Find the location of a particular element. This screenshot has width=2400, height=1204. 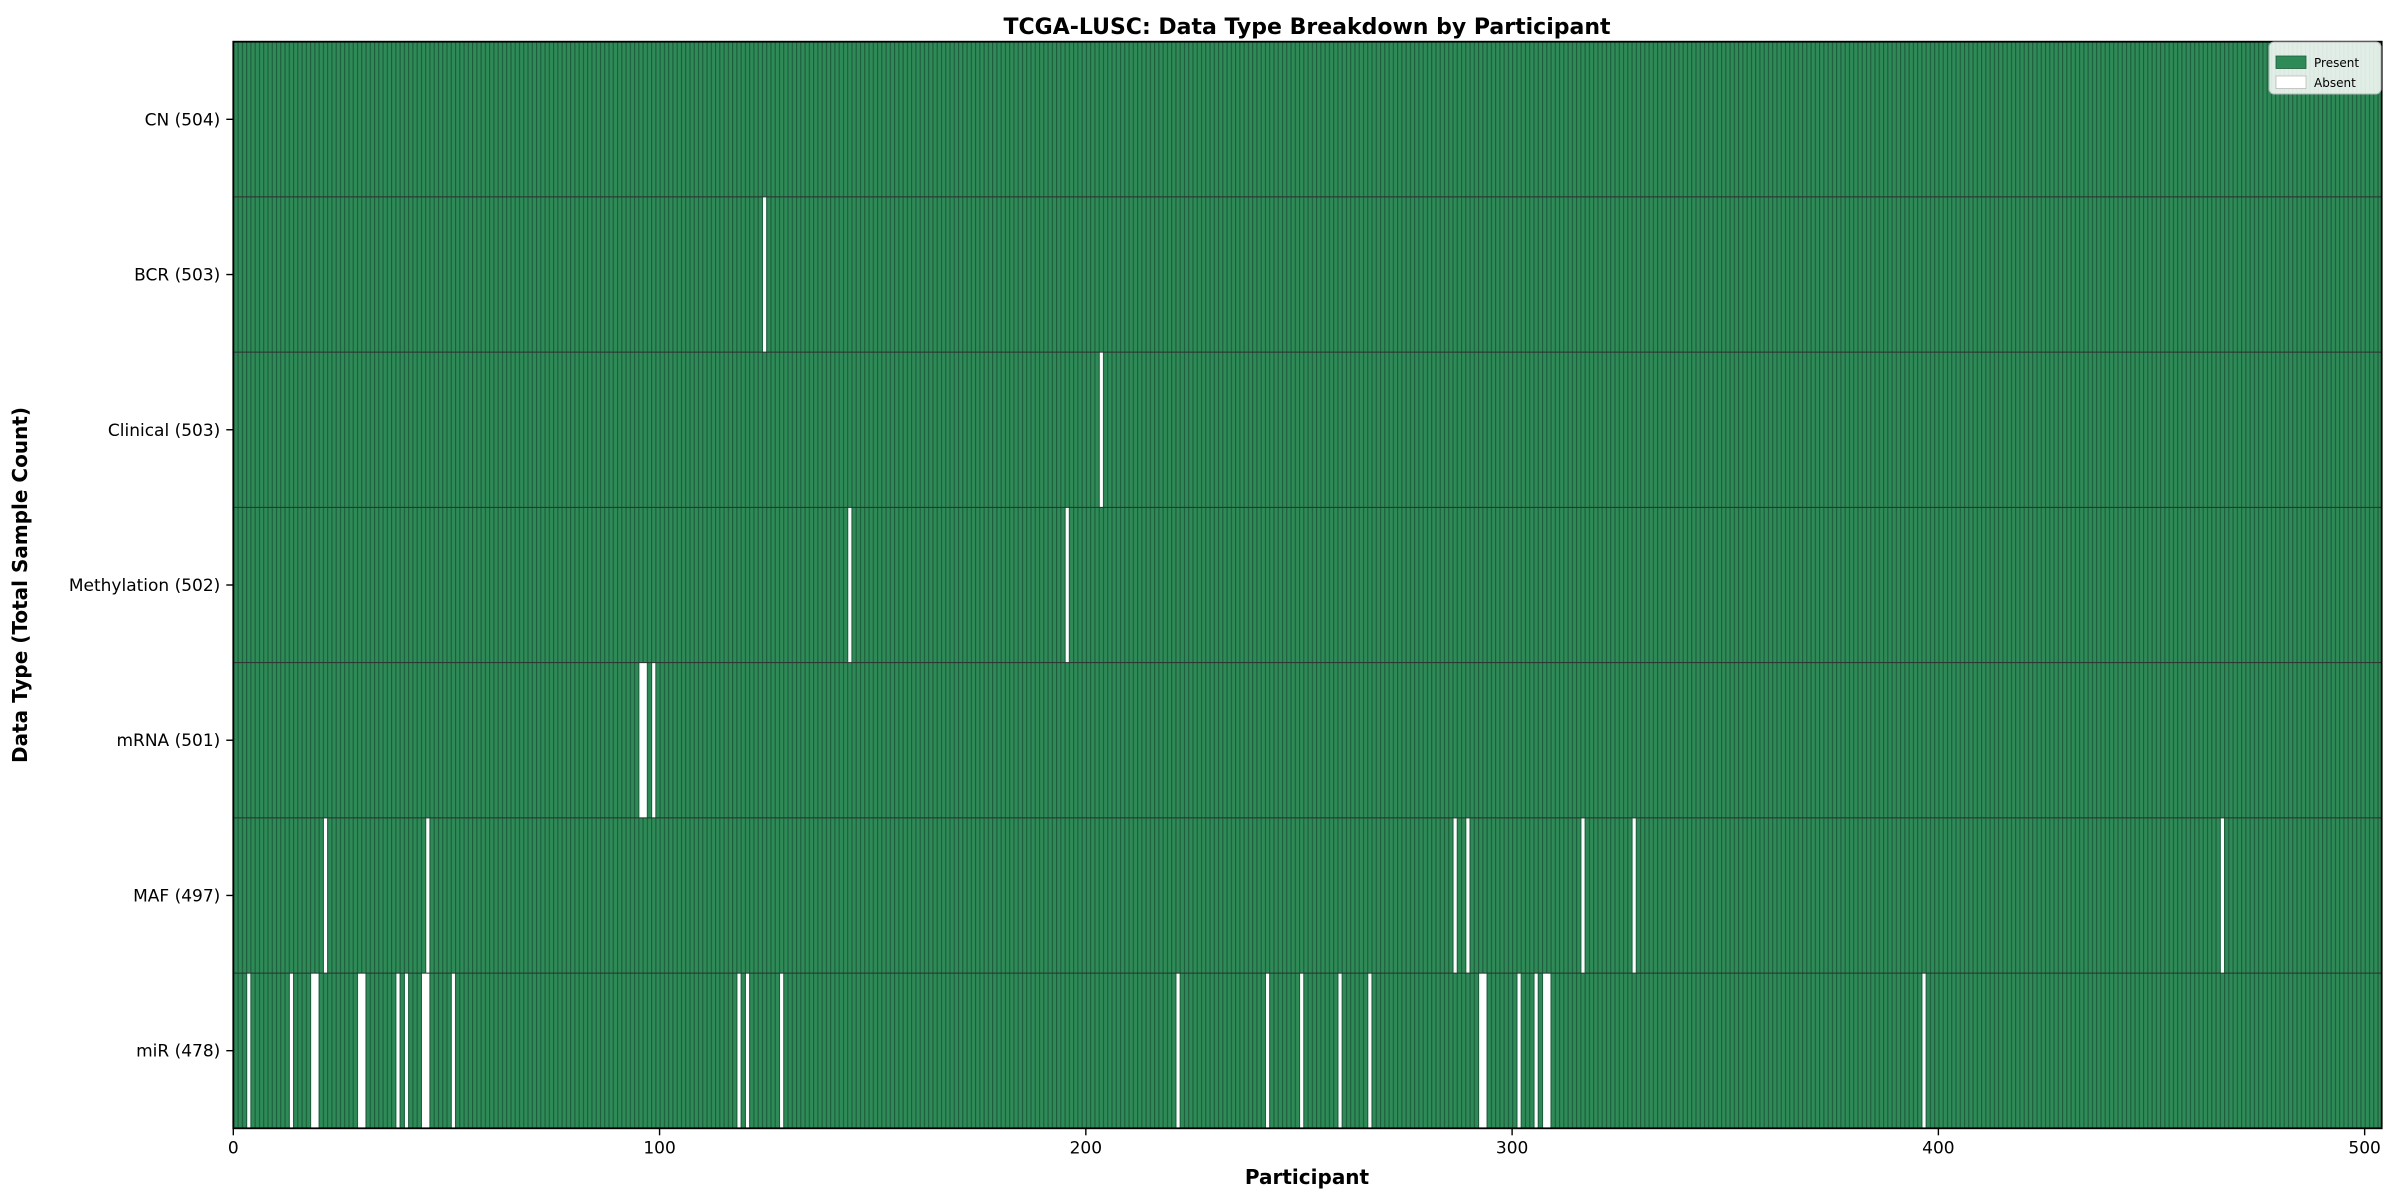

row-CN is located at coordinates (1307, 119).